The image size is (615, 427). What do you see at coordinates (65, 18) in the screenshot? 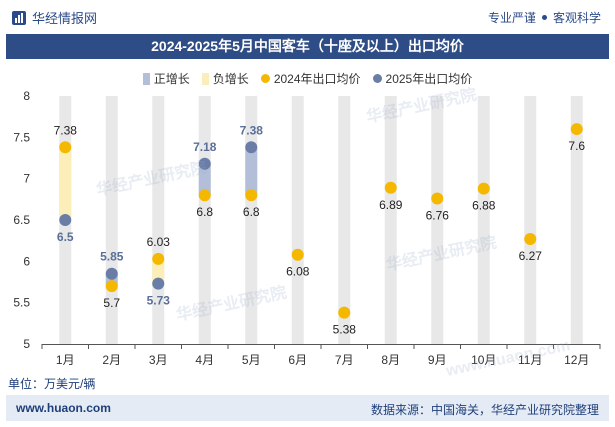
I see `brand-name: 华经情报网` at bounding box center [65, 18].